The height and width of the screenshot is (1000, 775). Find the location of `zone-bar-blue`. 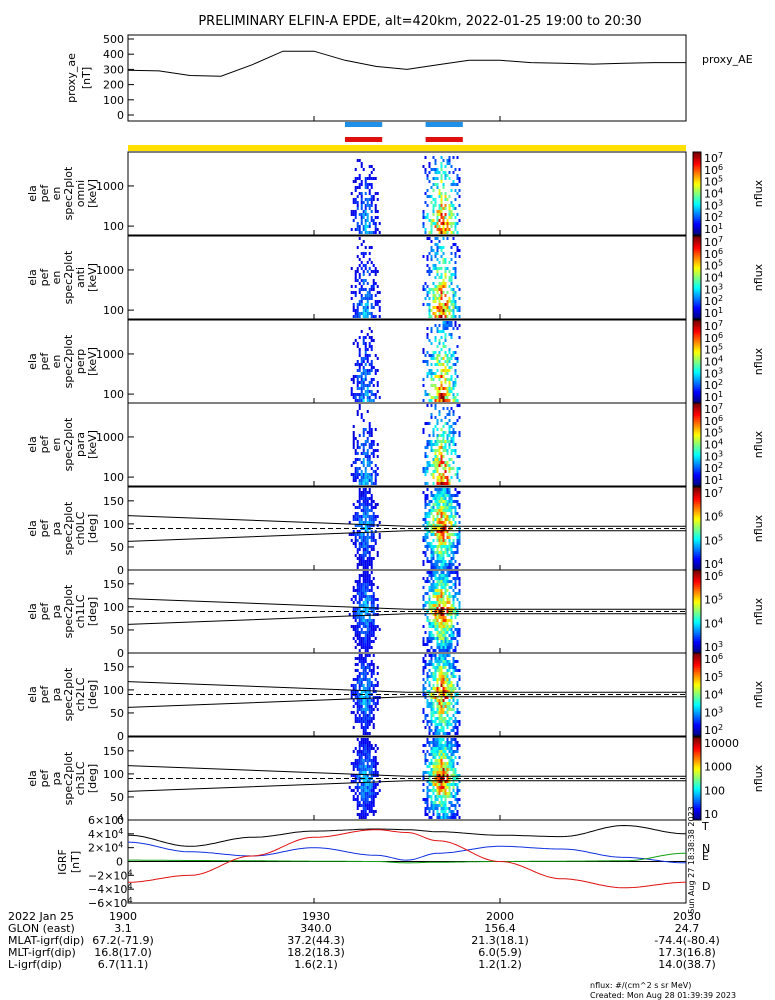

zone-bar-blue is located at coordinates (364, 124).